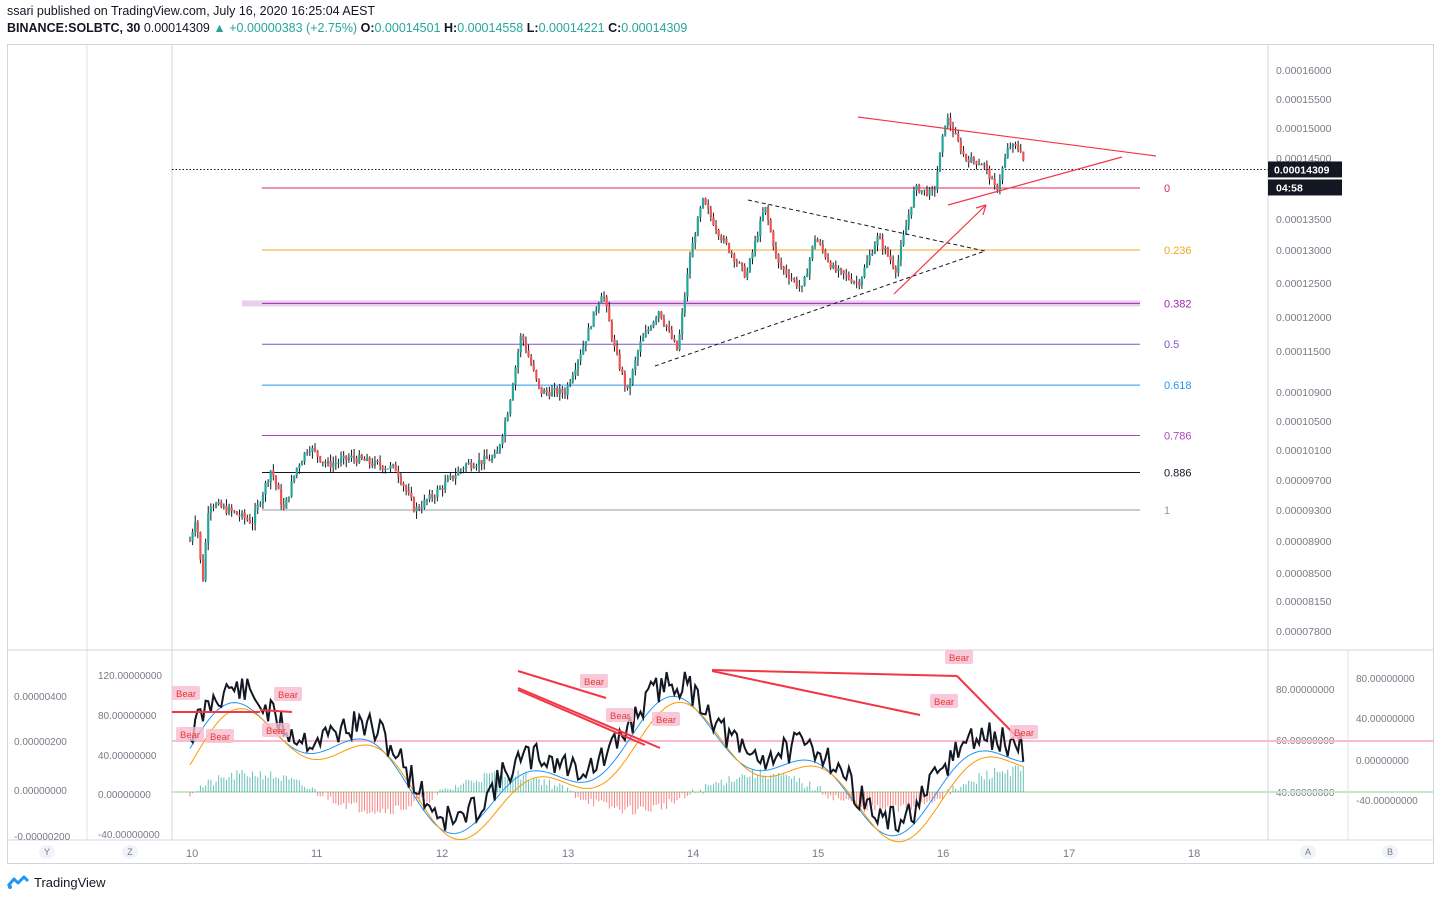 The width and height of the screenshot is (1441, 902). What do you see at coordinates (74, 28) in the screenshot?
I see `symbol-name: BINANCE:SOLBTC, 30` at bounding box center [74, 28].